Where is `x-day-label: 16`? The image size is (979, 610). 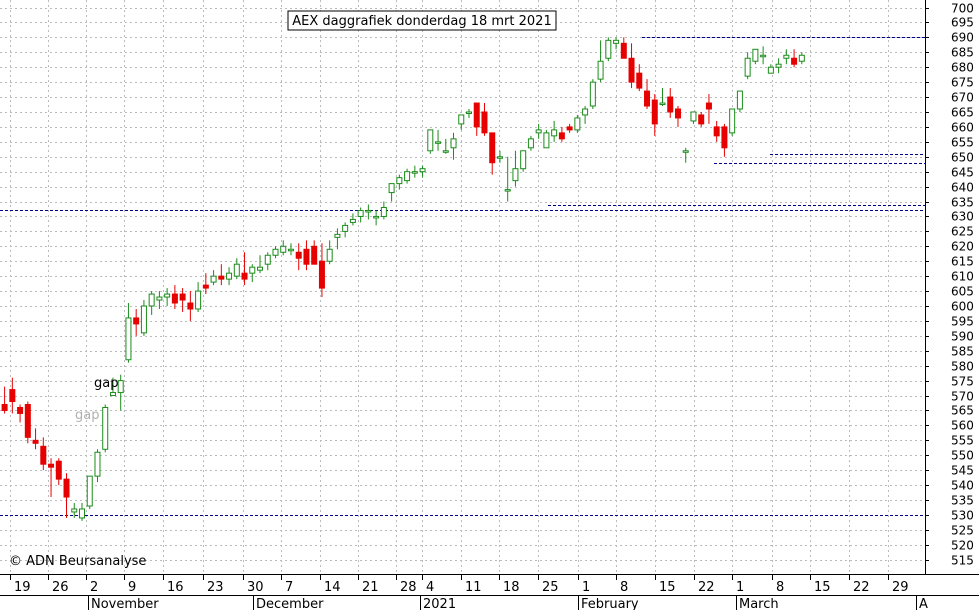 x-day-label: 16 is located at coordinates (175, 587).